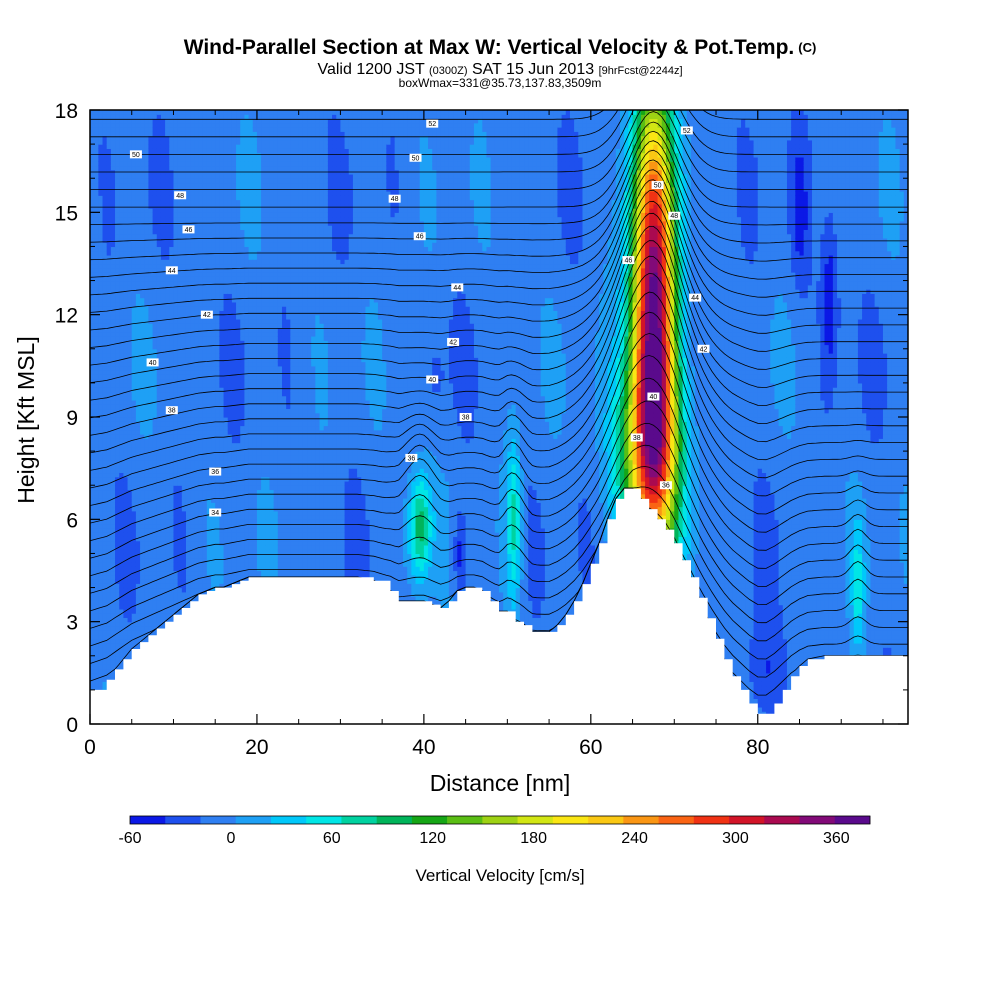 Image resolution: width=1000 pixels, height=1000 pixels. Describe the element at coordinates (590, 747) in the screenshot. I see `x-tick-label: 60` at that location.